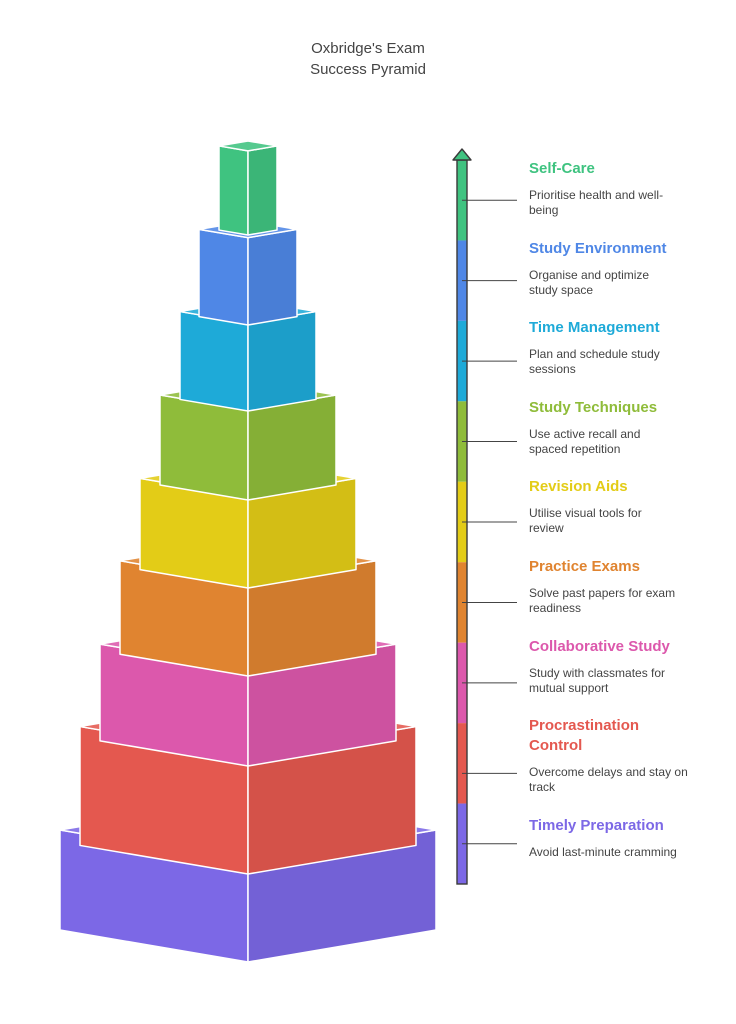 This screenshot has height=1024, width=736. Describe the element at coordinates (589, 282) in the screenshot. I see `level-description: Organise and optimize study space` at that location.